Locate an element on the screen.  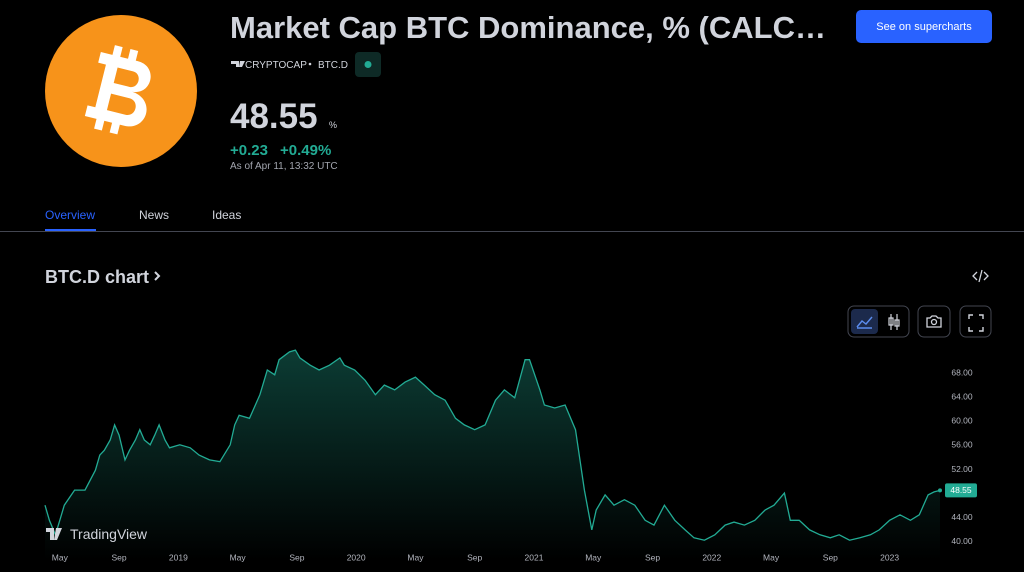
watermark: TradingView is located at coordinates (97, 534).